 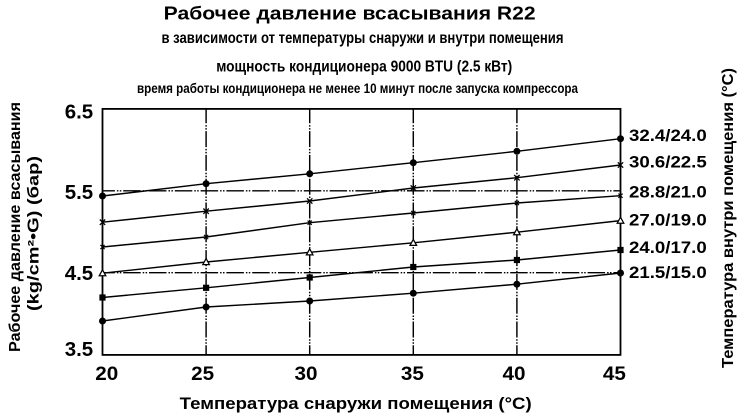 What do you see at coordinates (15, 227) in the screenshot?
I see `svg-text: Рабочее давление всасывания` at bounding box center [15, 227].